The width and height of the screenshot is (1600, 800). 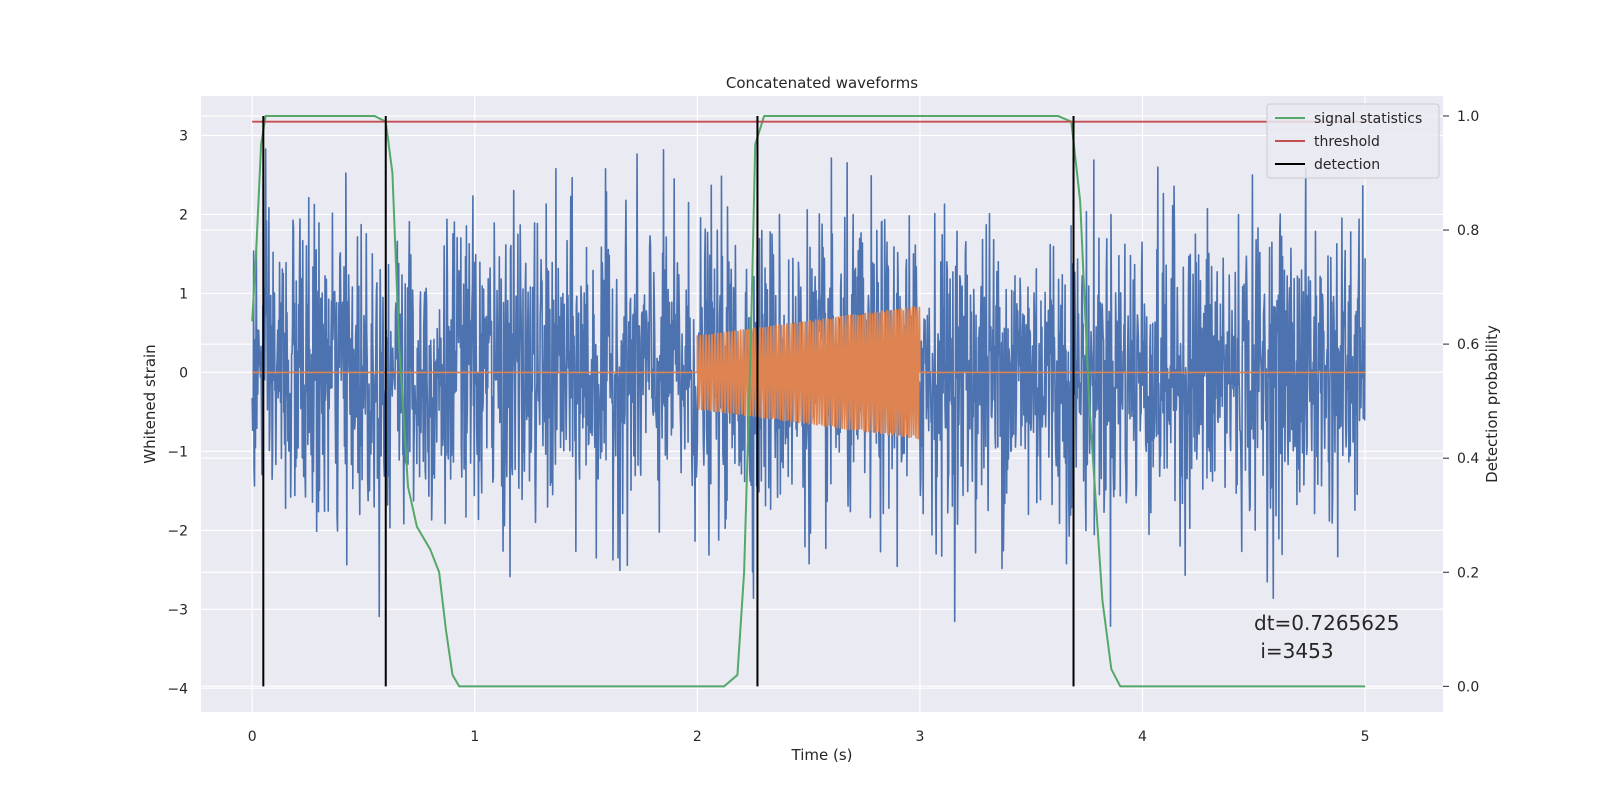 What do you see at coordinates (822, 755) in the screenshot?
I see `x-axis-label: Time (s)` at bounding box center [822, 755].